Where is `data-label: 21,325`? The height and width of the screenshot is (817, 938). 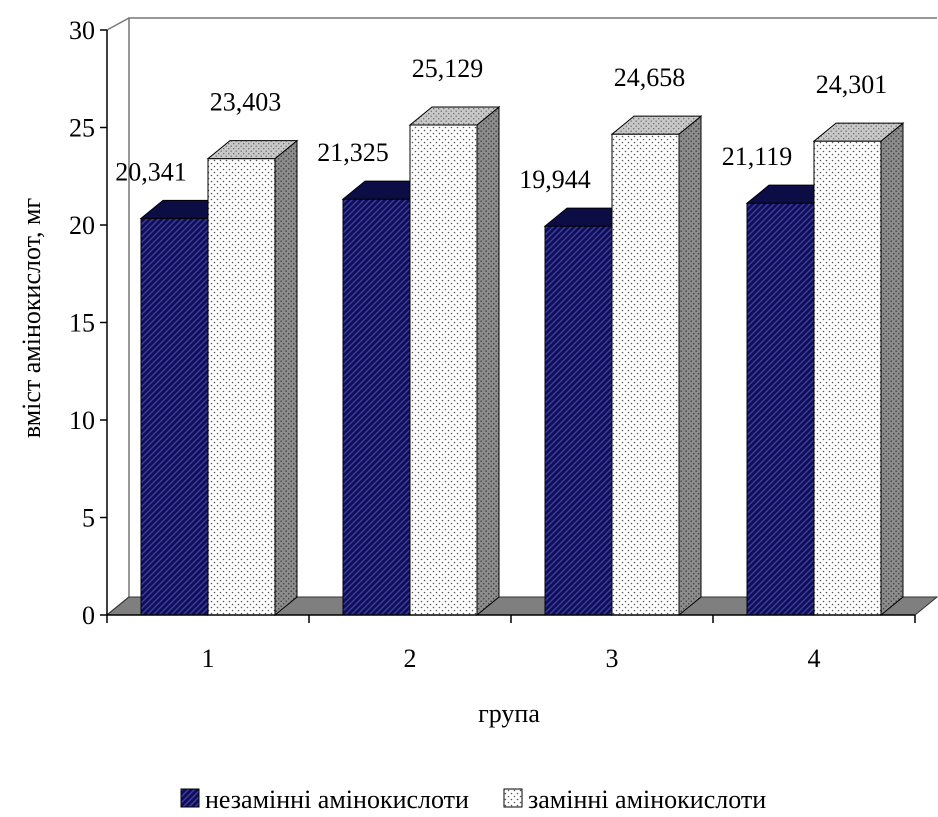 data-label: 21,325 is located at coordinates (353, 152).